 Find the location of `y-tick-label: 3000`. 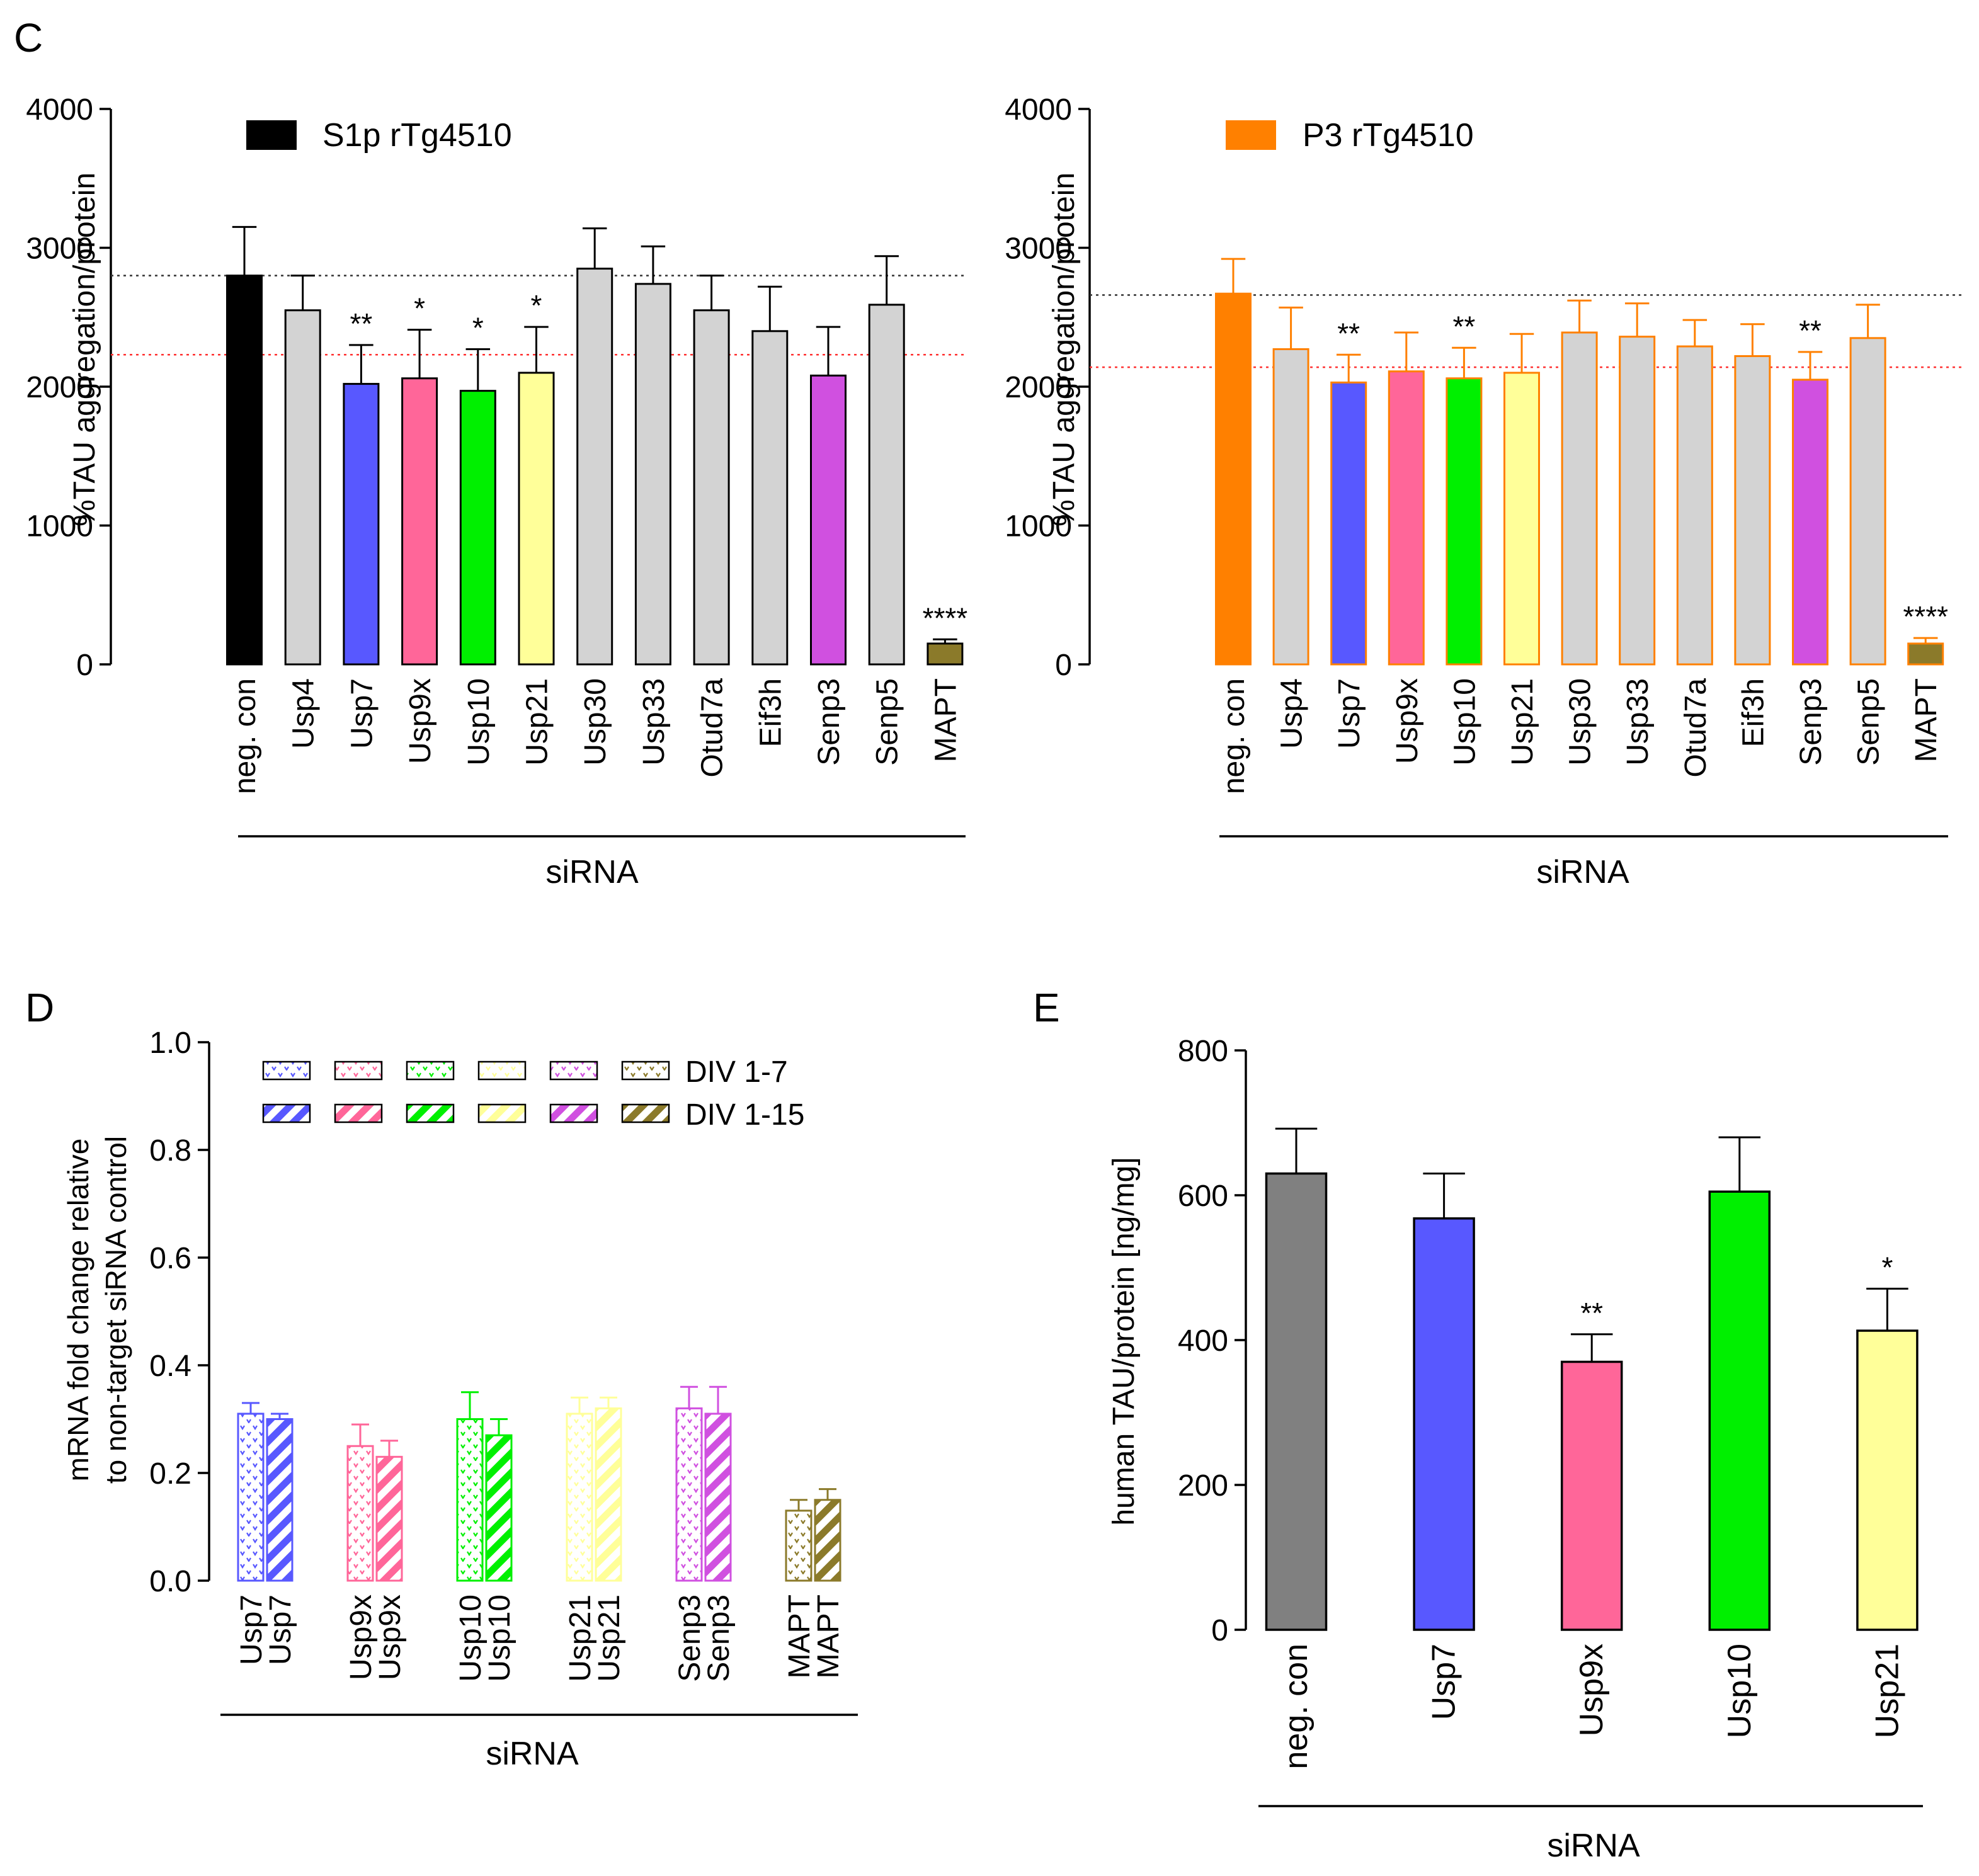

y-tick-label: 3000 is located at coordinates (59, 249).